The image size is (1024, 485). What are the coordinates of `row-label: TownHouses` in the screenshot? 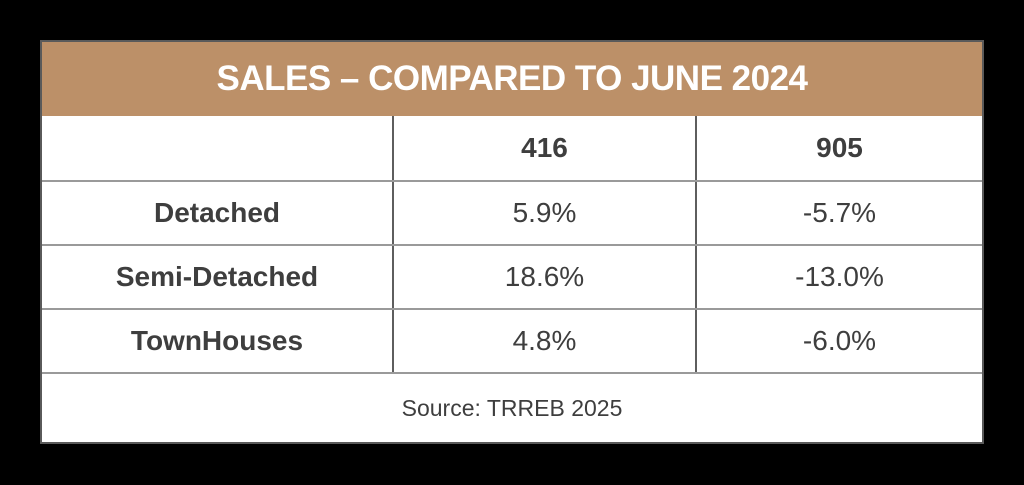 It's located at (217, 340).